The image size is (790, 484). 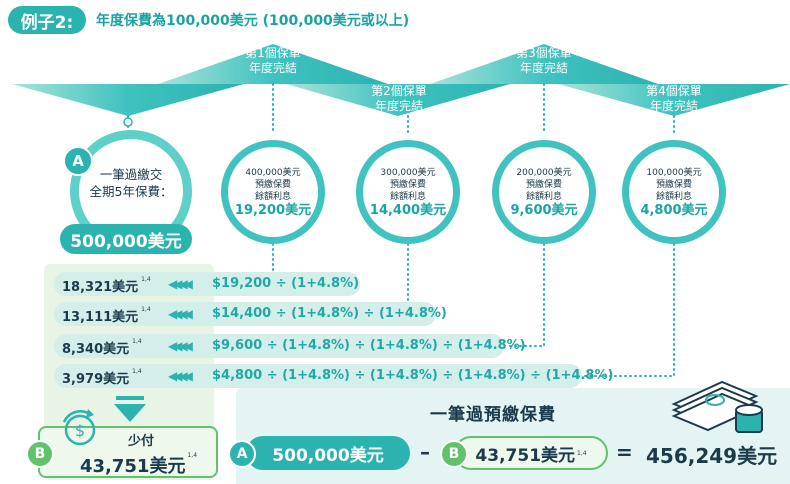 What do you see at coordinates (493, 415) in the screenshot?
I see `prepayment-title: 一筆過預繳保費` at bounding box center [493, 415].